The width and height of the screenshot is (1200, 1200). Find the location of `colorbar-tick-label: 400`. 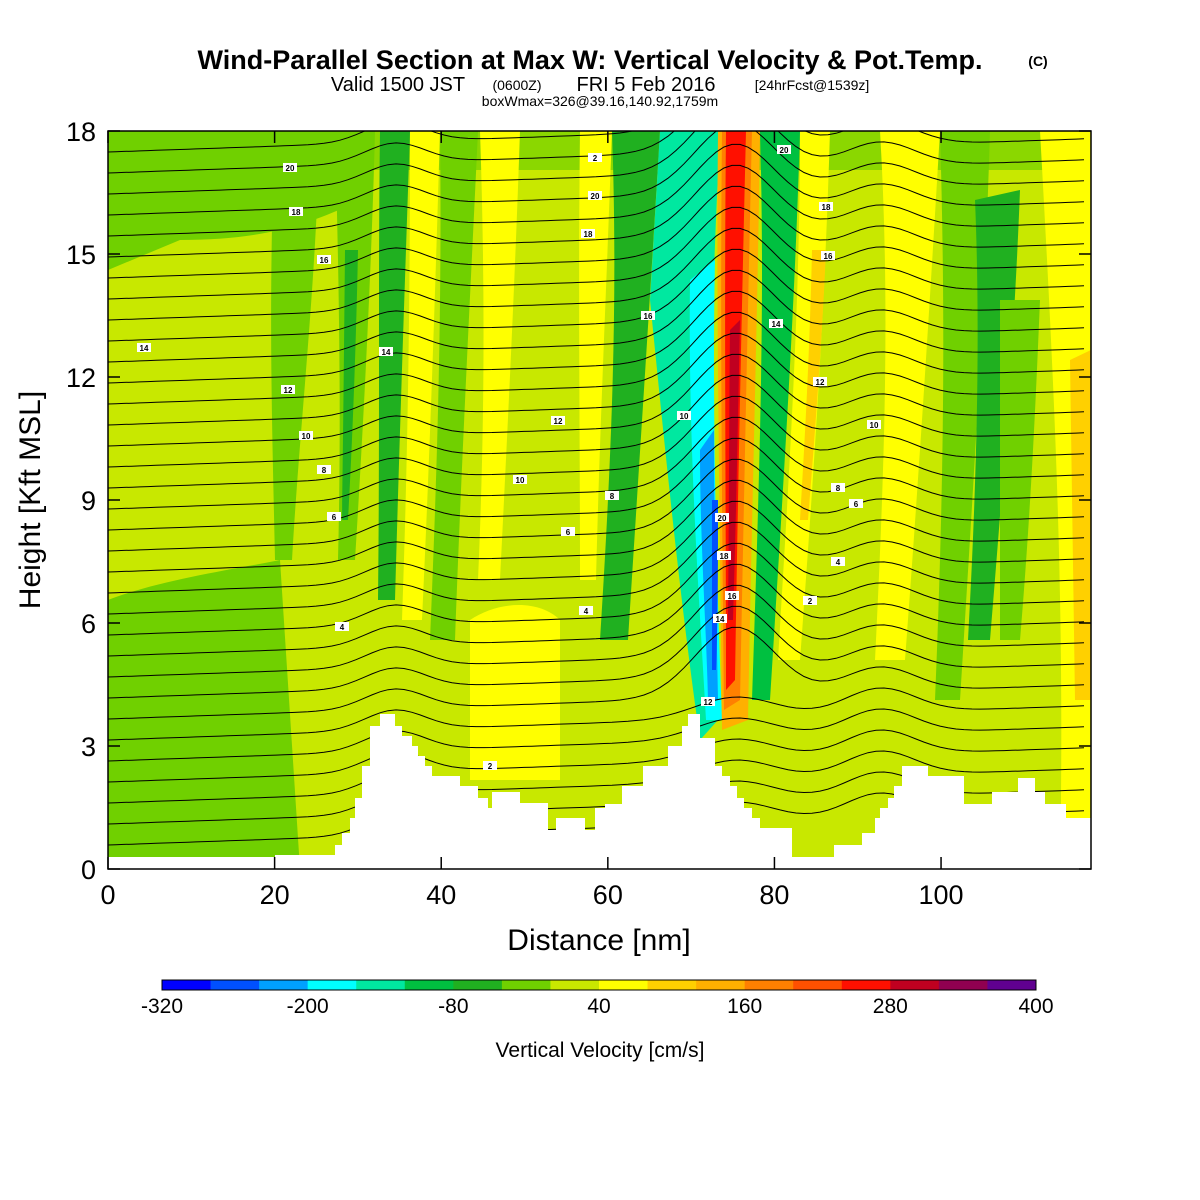

colorbar-tick-label: 400 is located at coordinates (1035, 1006).